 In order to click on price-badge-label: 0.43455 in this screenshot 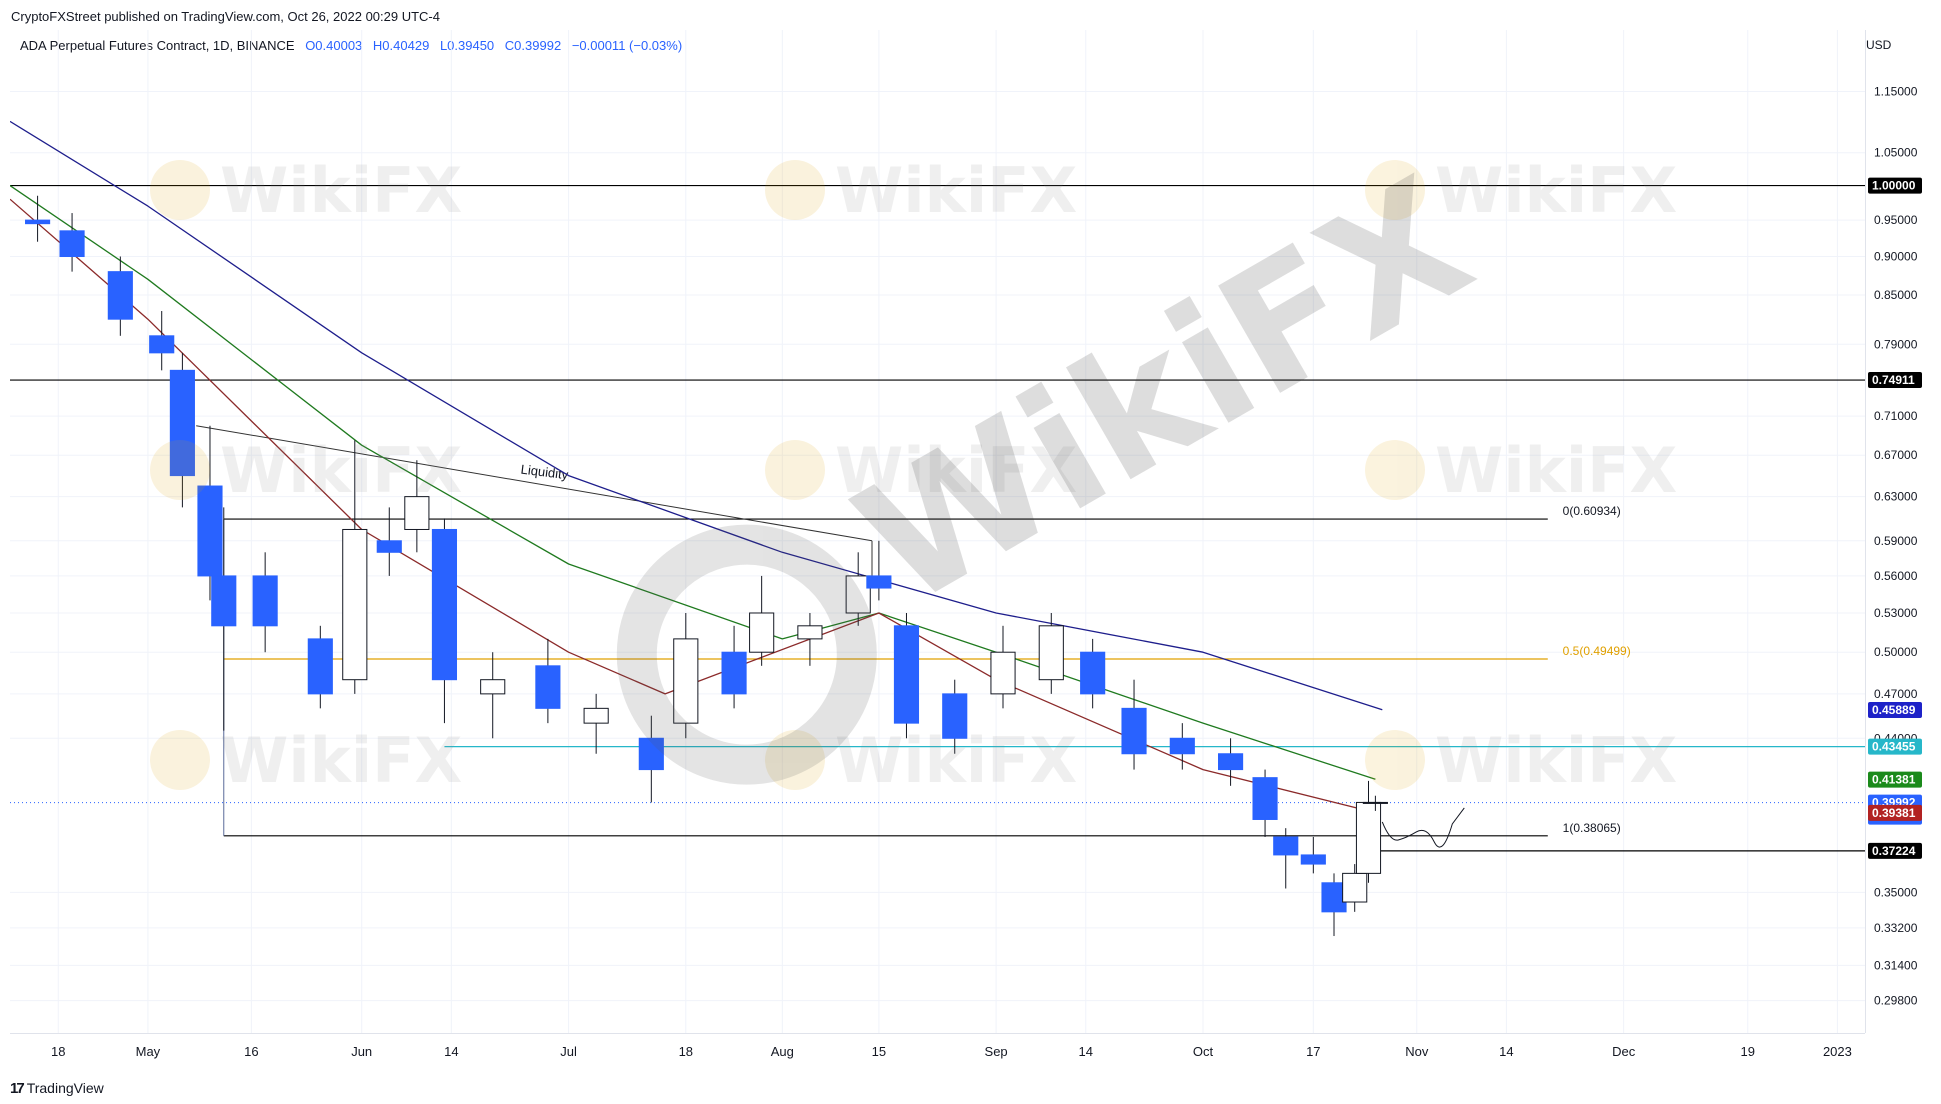, I will do `click(1894, 747)`.